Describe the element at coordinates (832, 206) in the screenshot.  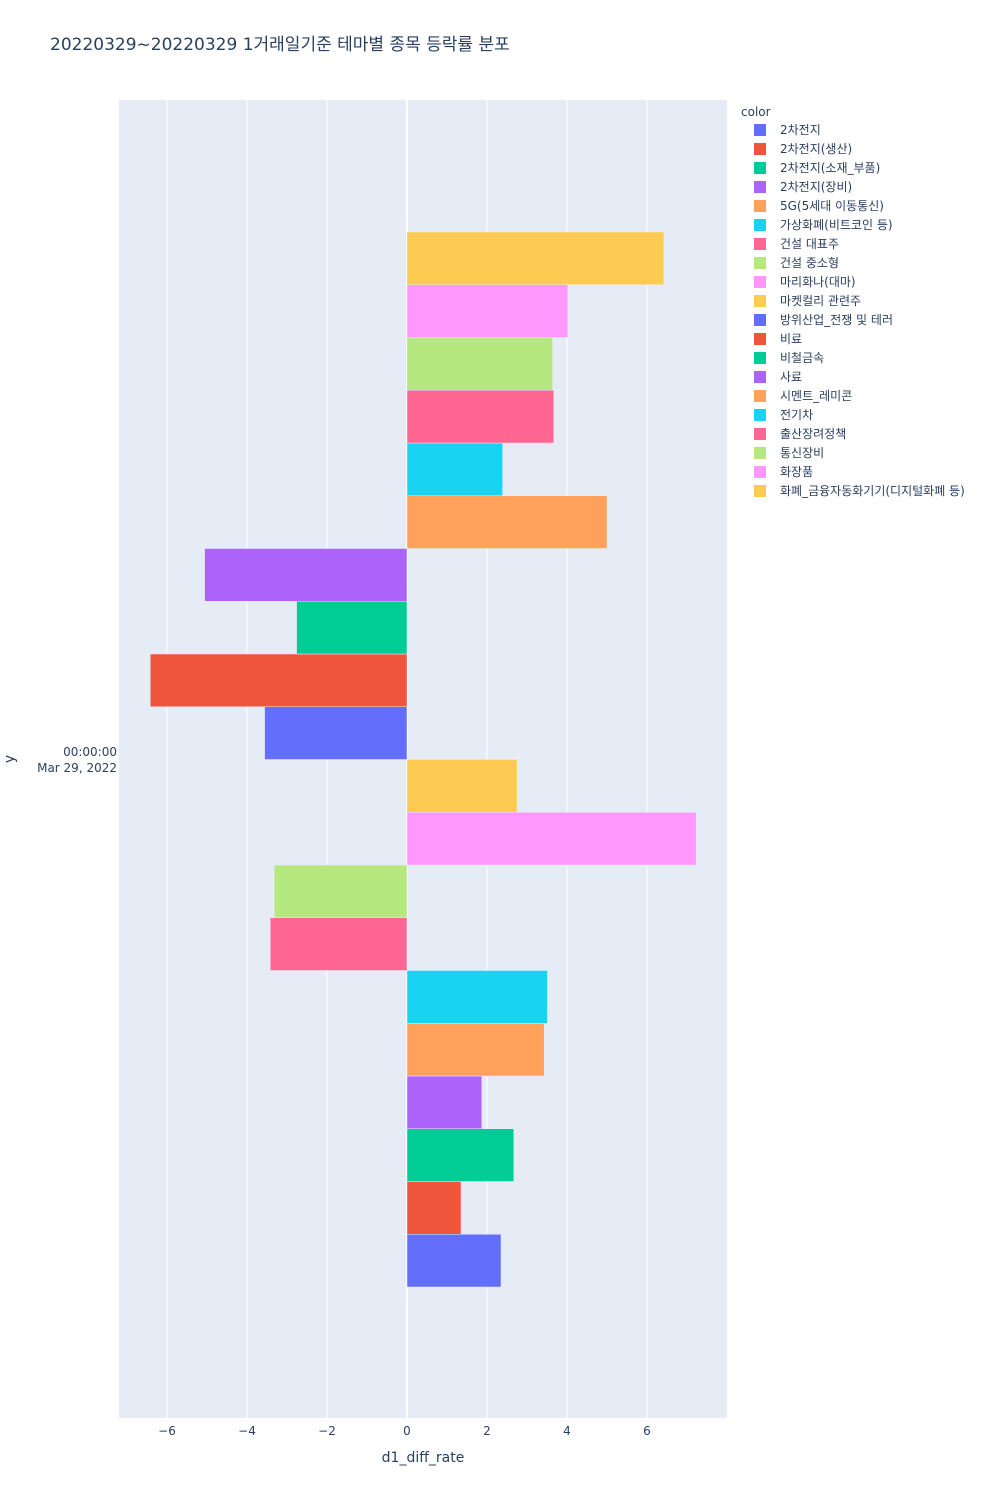
I see `legend-label: 5G(5세대 이동통신)` at that location.